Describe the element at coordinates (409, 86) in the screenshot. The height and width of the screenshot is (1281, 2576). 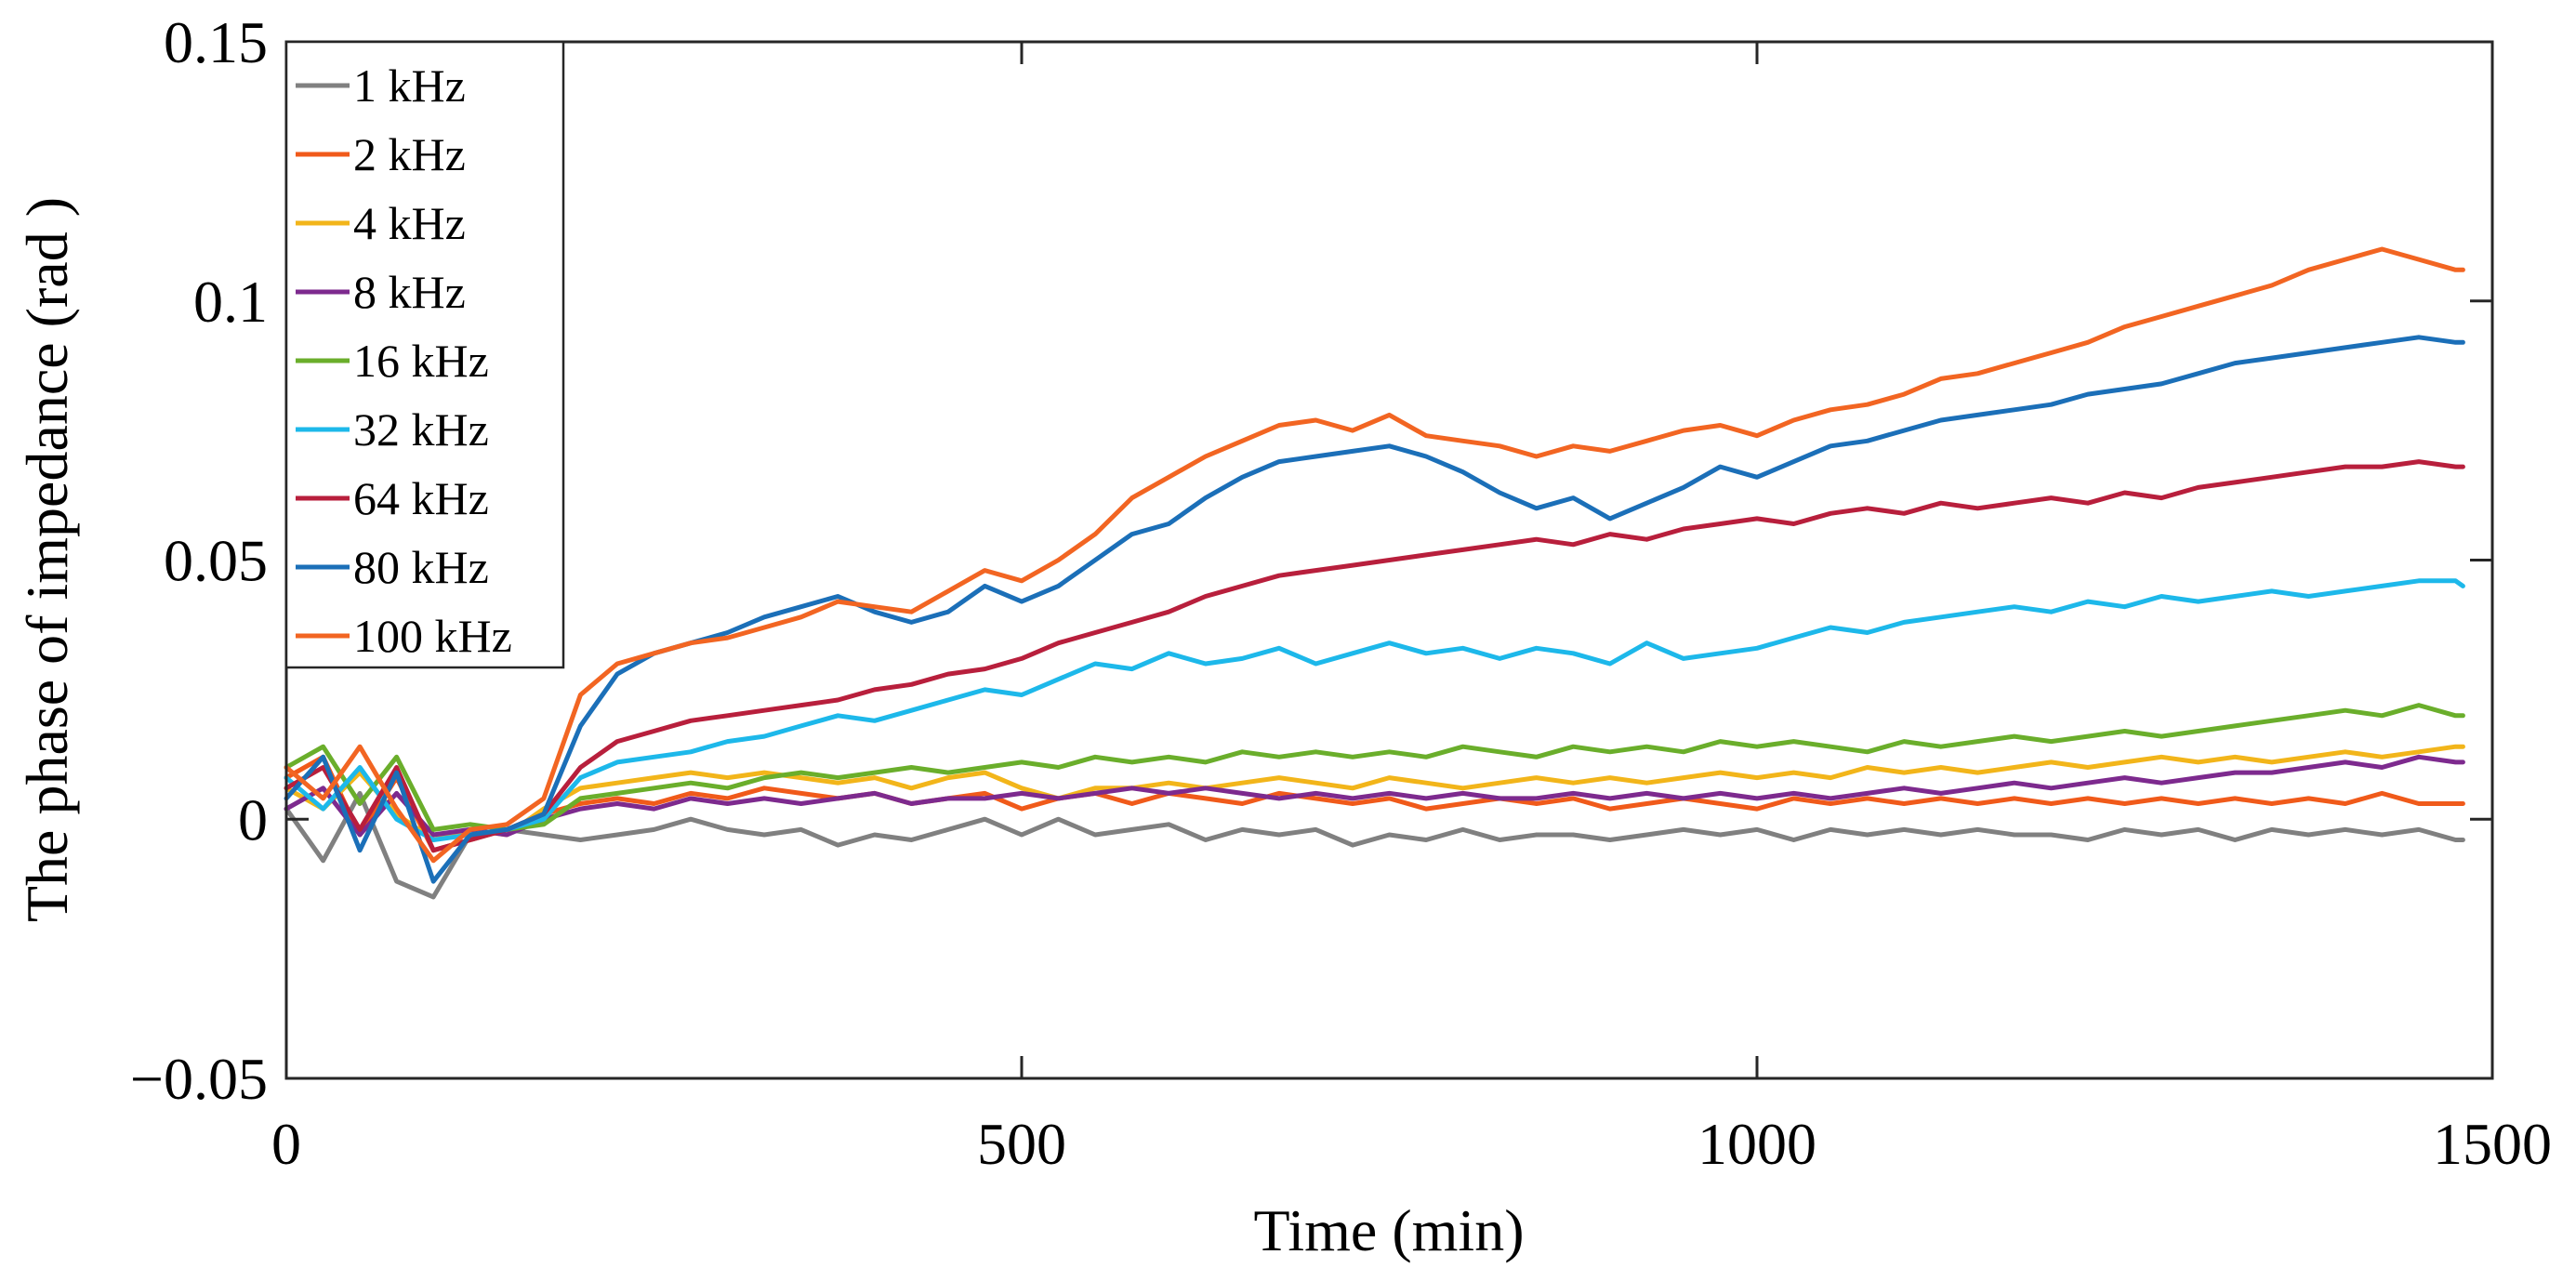
I see `legend-label: 1 kHz` at that location.